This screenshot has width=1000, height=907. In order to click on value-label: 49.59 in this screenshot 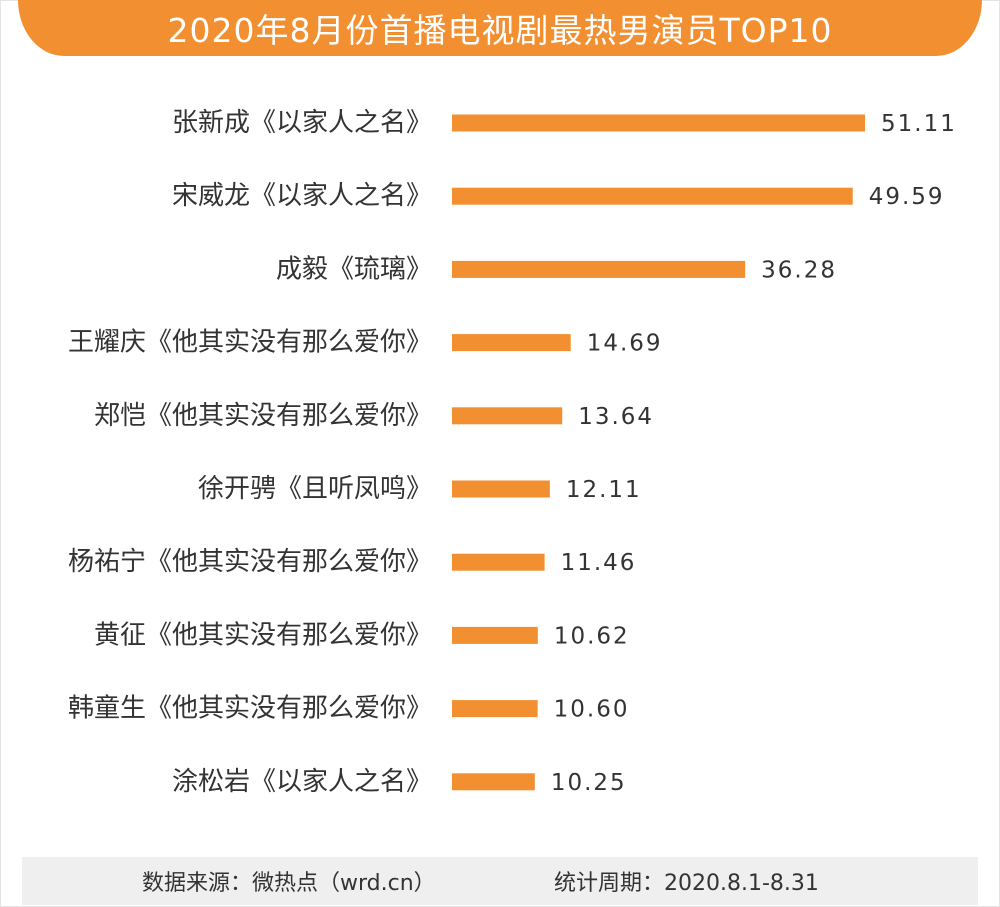, I will do `click(907, 197)`.